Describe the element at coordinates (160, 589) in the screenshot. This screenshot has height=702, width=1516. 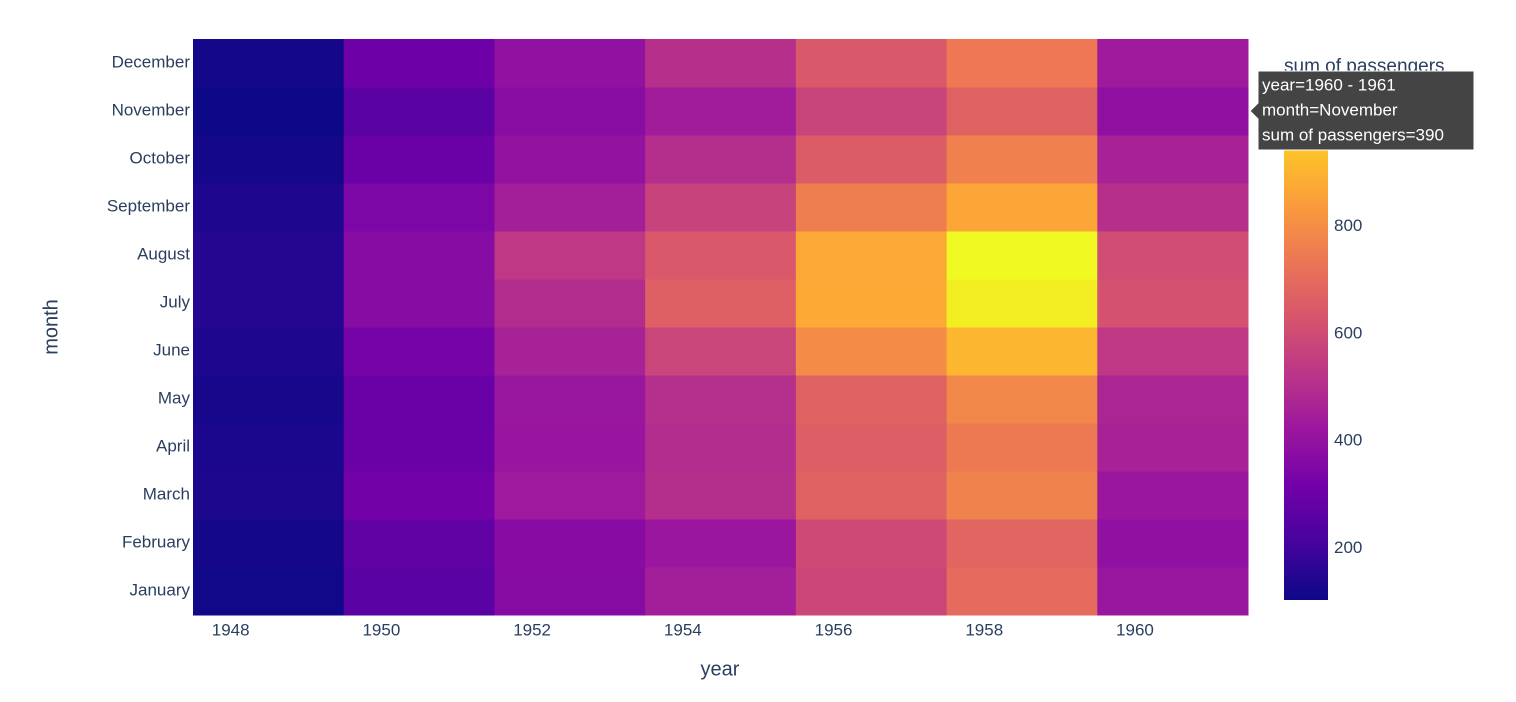
I see `y-tick-label: January` at that location.